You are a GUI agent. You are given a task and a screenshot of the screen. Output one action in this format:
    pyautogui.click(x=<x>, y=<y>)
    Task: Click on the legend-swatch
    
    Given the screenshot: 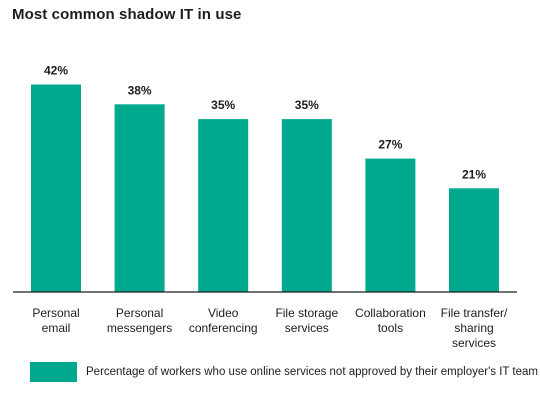 What is the action you would take?
    pyautogui.click(x=53, y=372)
    